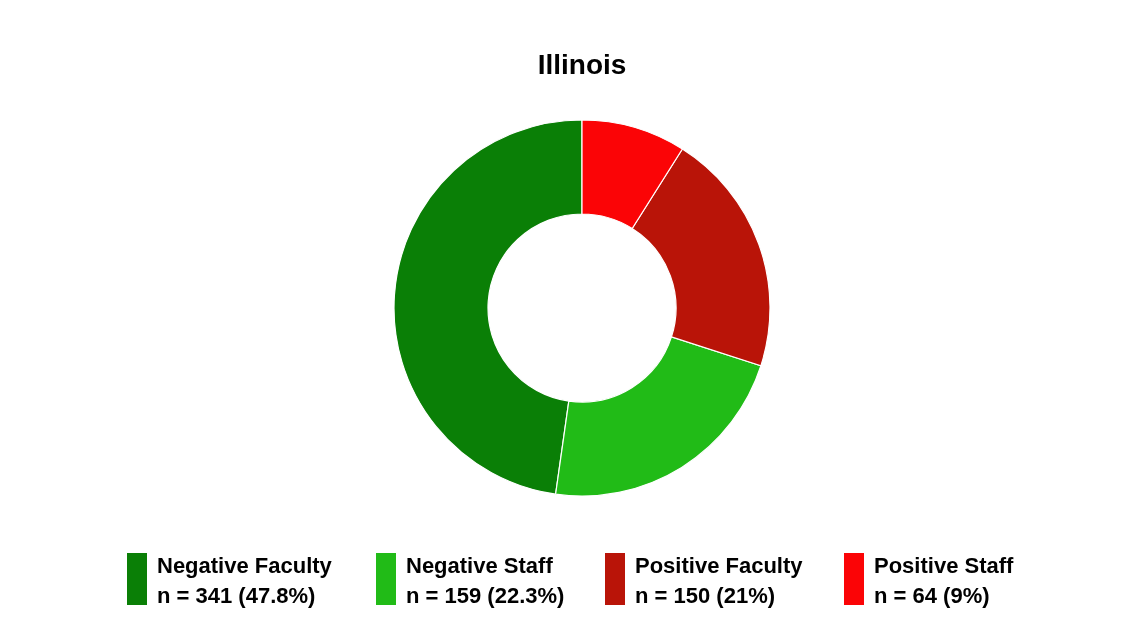  What do you see at coordinates (719, 565) in the screenshot?
I see `legend-label: Positive Faculty` at bounding box center [719, 565].